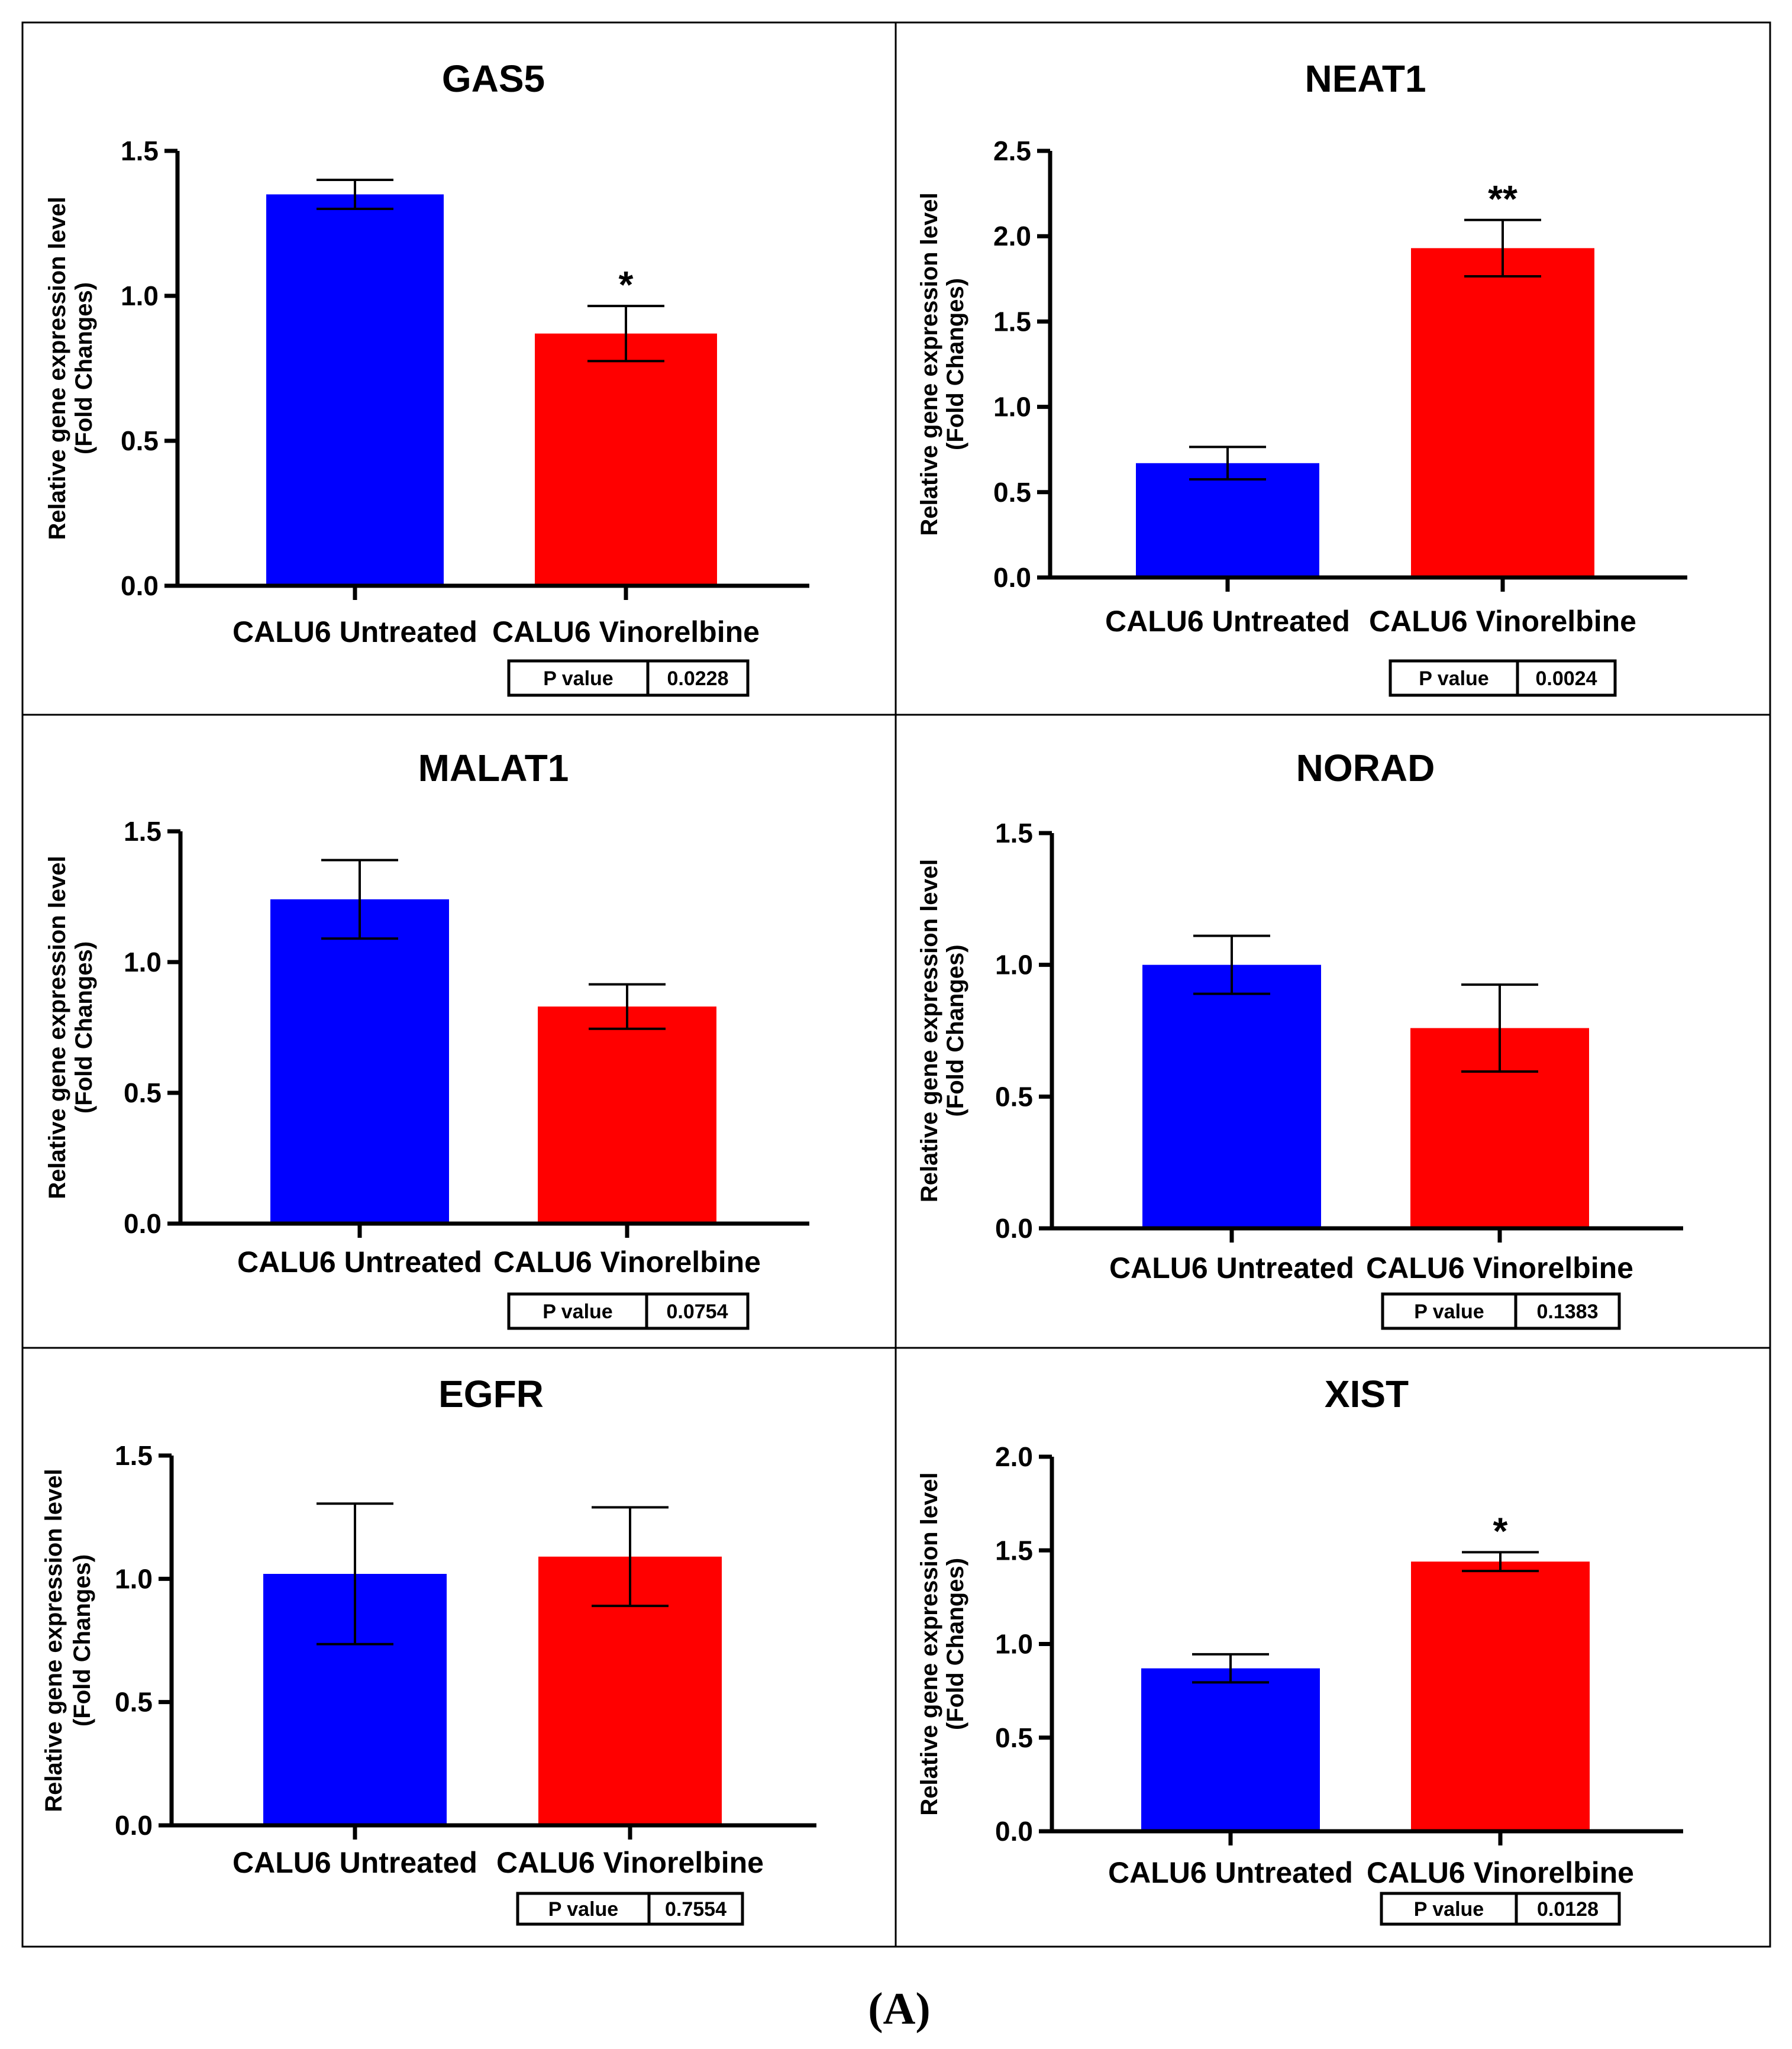 This screenshot has width=1792, height=2049. I want to click on p-value: 0.1383, so click(1568, 1312).